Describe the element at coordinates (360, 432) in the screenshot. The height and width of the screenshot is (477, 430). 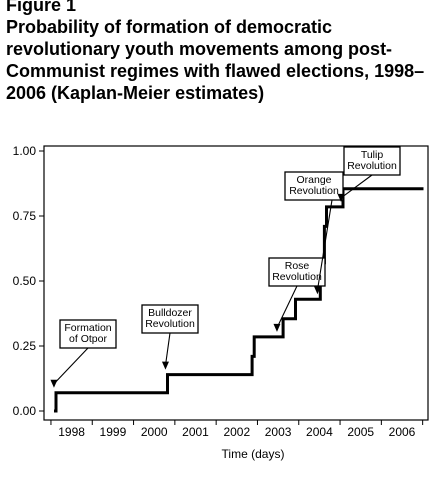
I see `x-tick-label: 2005` at that location.